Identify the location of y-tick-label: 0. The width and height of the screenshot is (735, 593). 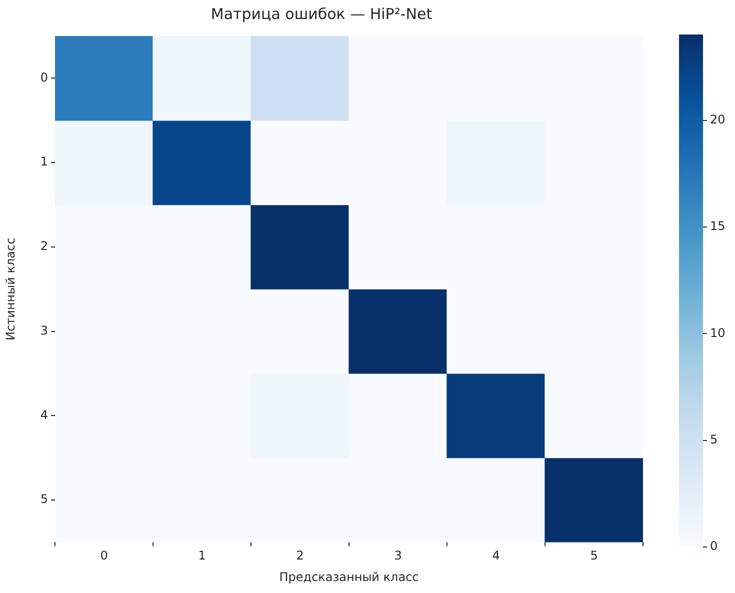
(44, 77).